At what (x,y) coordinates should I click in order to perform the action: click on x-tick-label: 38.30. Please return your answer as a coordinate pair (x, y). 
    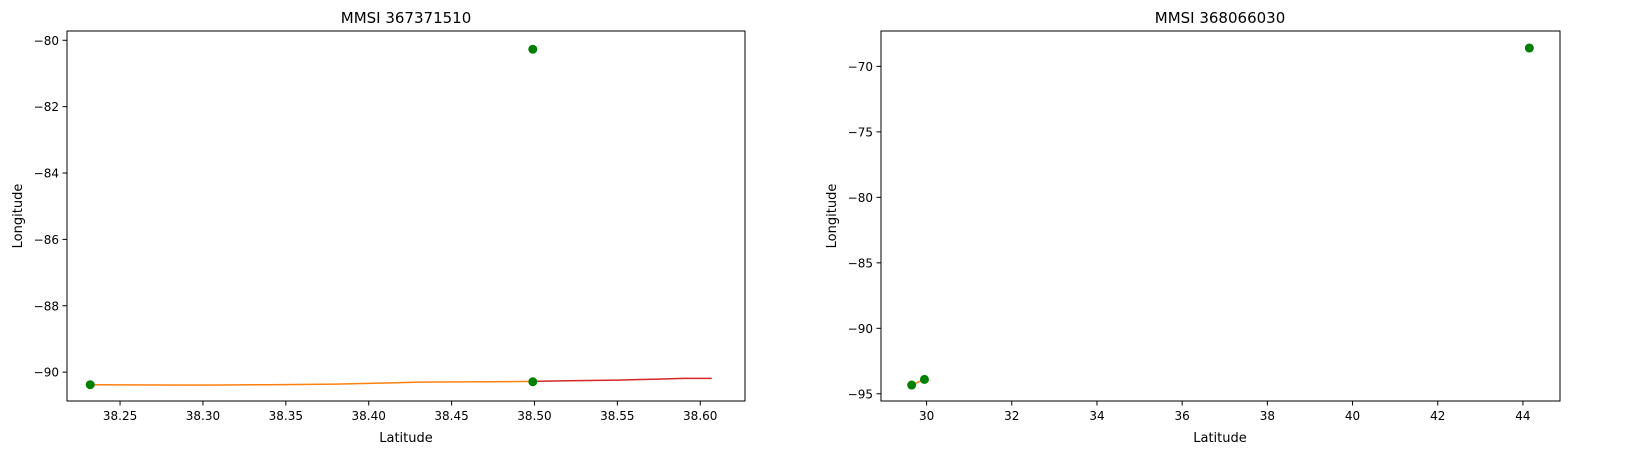
    Looking at the image, I should click on (203, 416).